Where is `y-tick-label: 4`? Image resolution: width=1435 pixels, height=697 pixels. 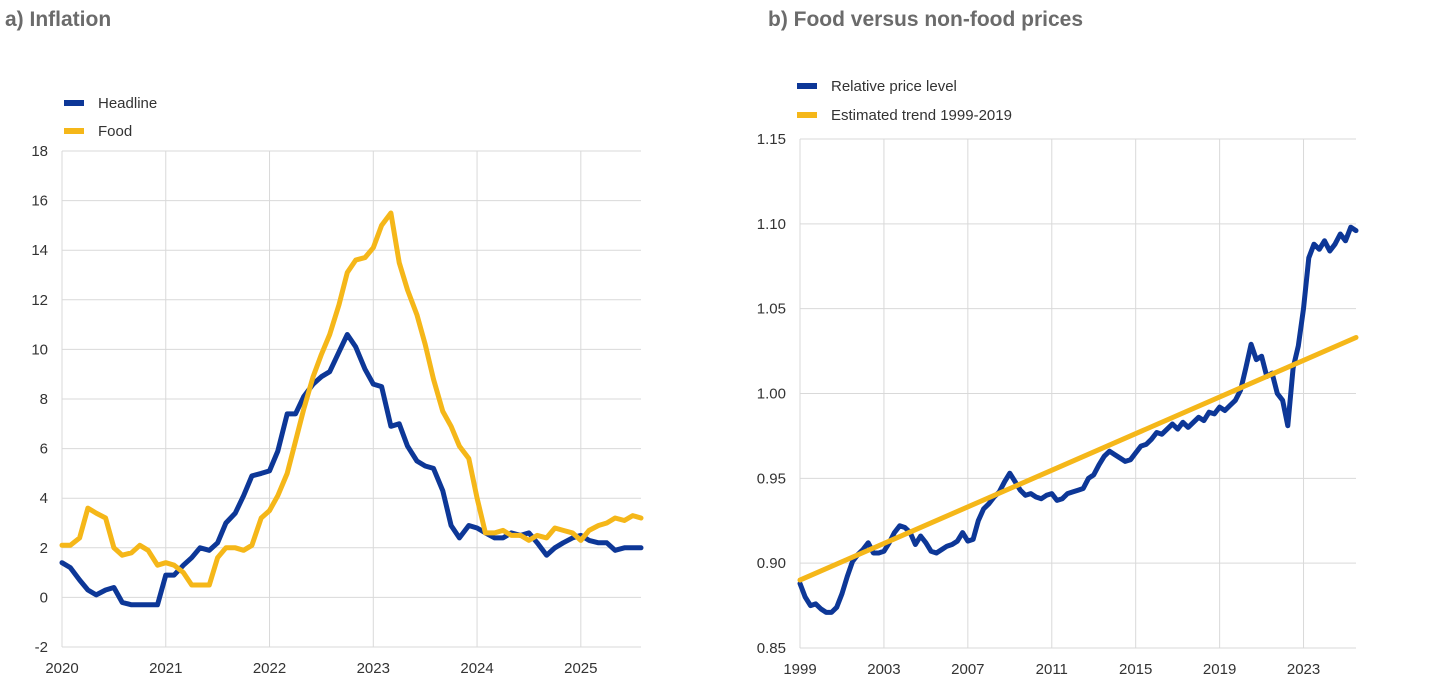
y-tick-label: 4 is located at coordinates (44, 498).